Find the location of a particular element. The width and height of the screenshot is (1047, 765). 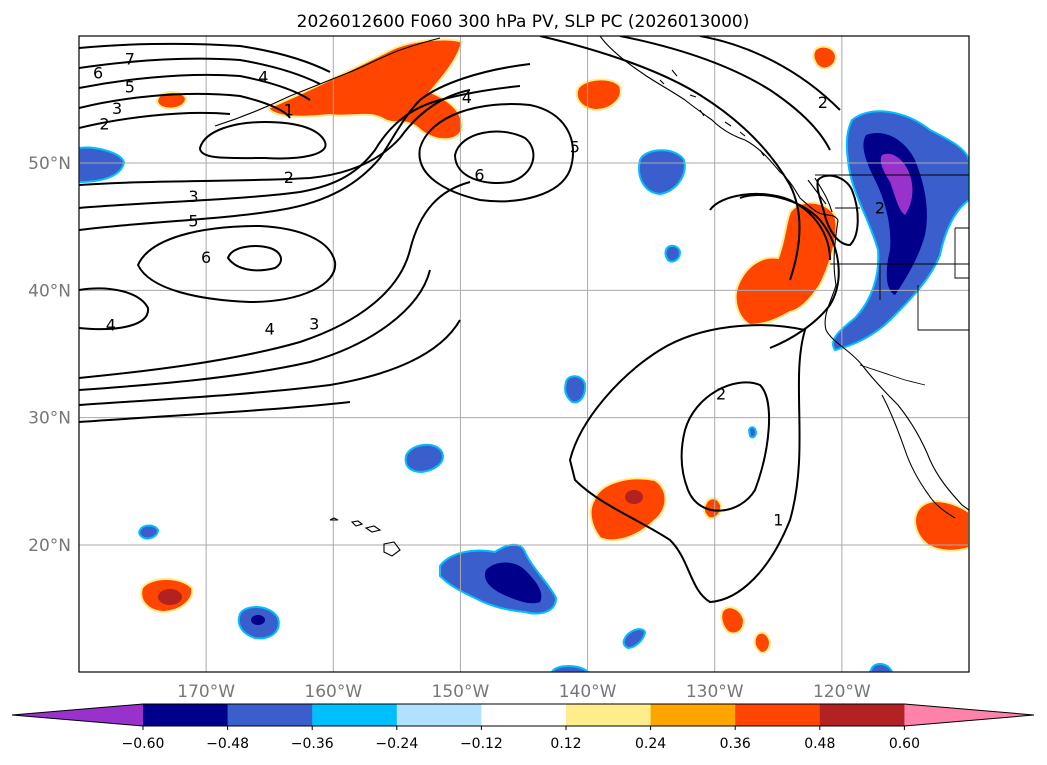

political-borders is located at coordinates (892, 280).